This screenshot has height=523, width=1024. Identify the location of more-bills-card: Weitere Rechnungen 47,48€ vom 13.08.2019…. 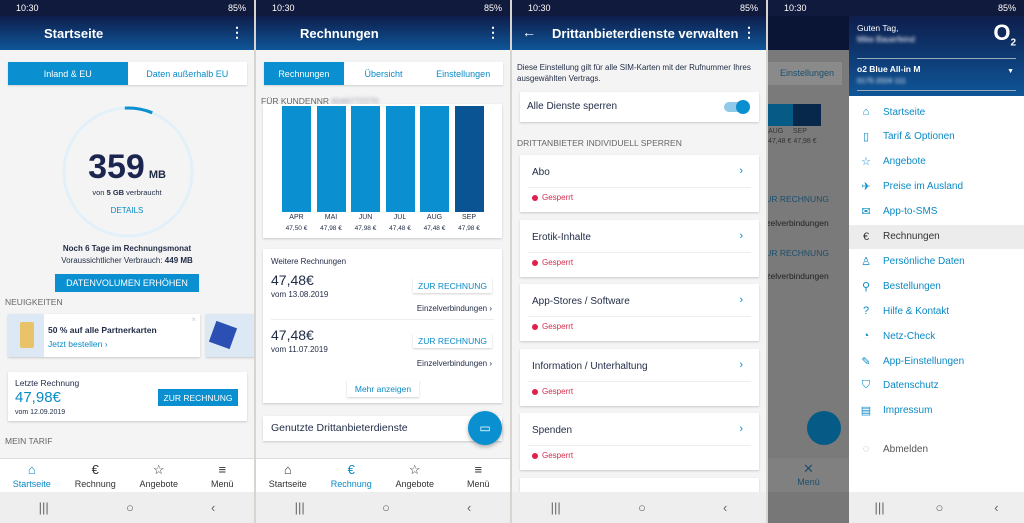
(382, 326).